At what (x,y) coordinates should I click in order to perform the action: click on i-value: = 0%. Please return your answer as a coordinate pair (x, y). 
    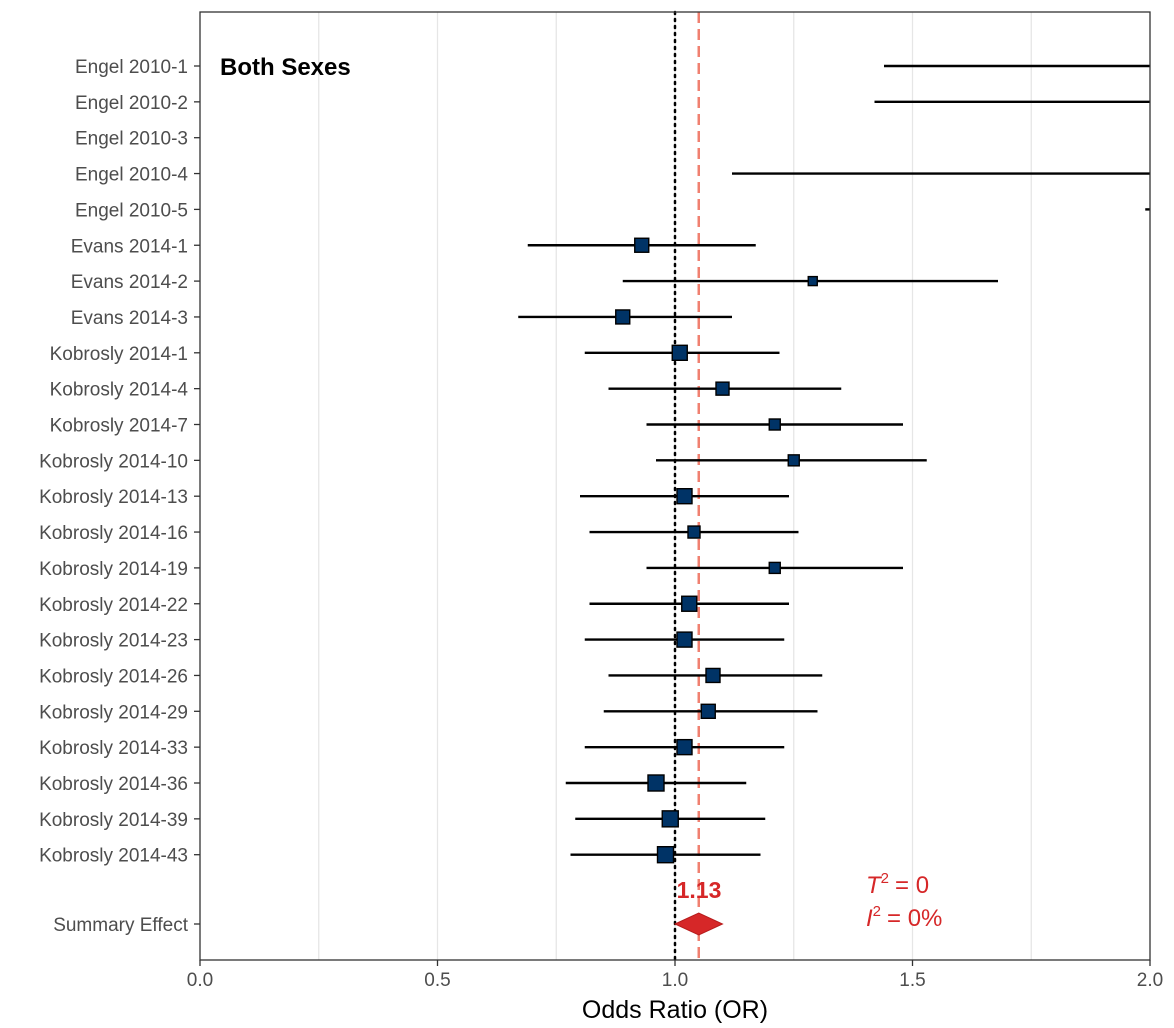
    Looking at the image, I should click on (914, 918).